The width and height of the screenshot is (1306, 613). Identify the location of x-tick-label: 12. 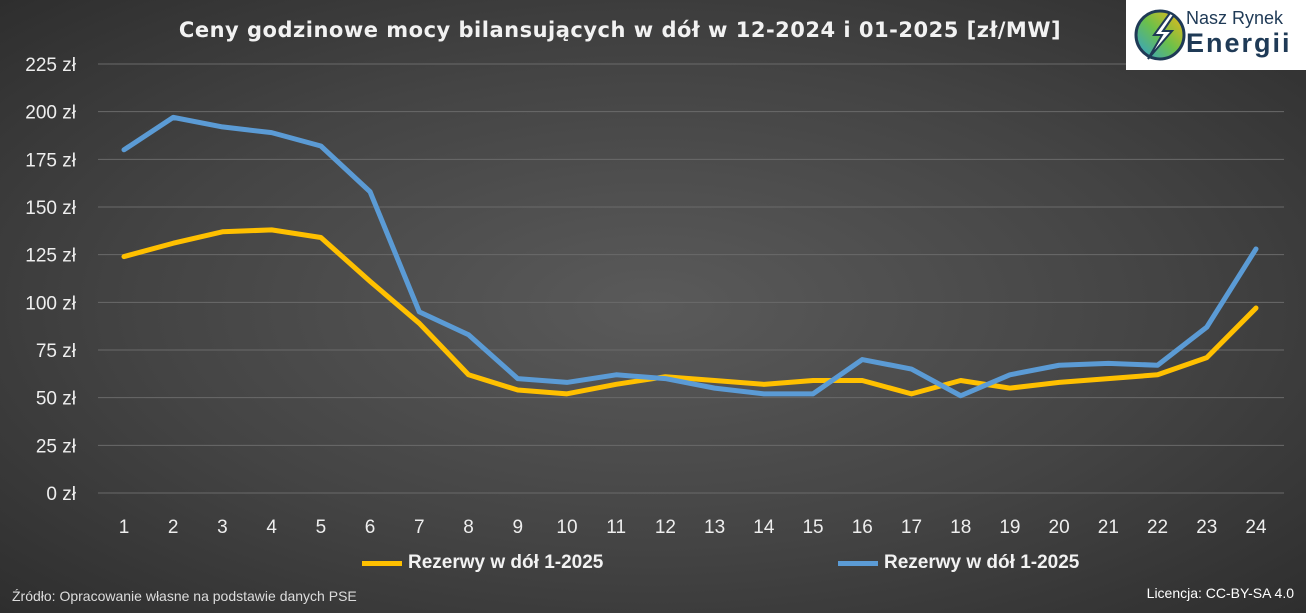
(665, 527).